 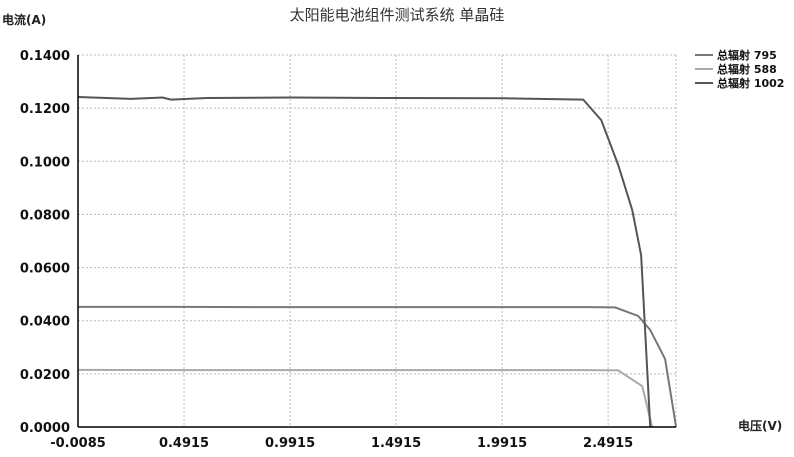 What do you see at coordinates (747, 69) in the screenshot?
I see `legend-entry: 总辐射 588` at bounding box center [747, 69].